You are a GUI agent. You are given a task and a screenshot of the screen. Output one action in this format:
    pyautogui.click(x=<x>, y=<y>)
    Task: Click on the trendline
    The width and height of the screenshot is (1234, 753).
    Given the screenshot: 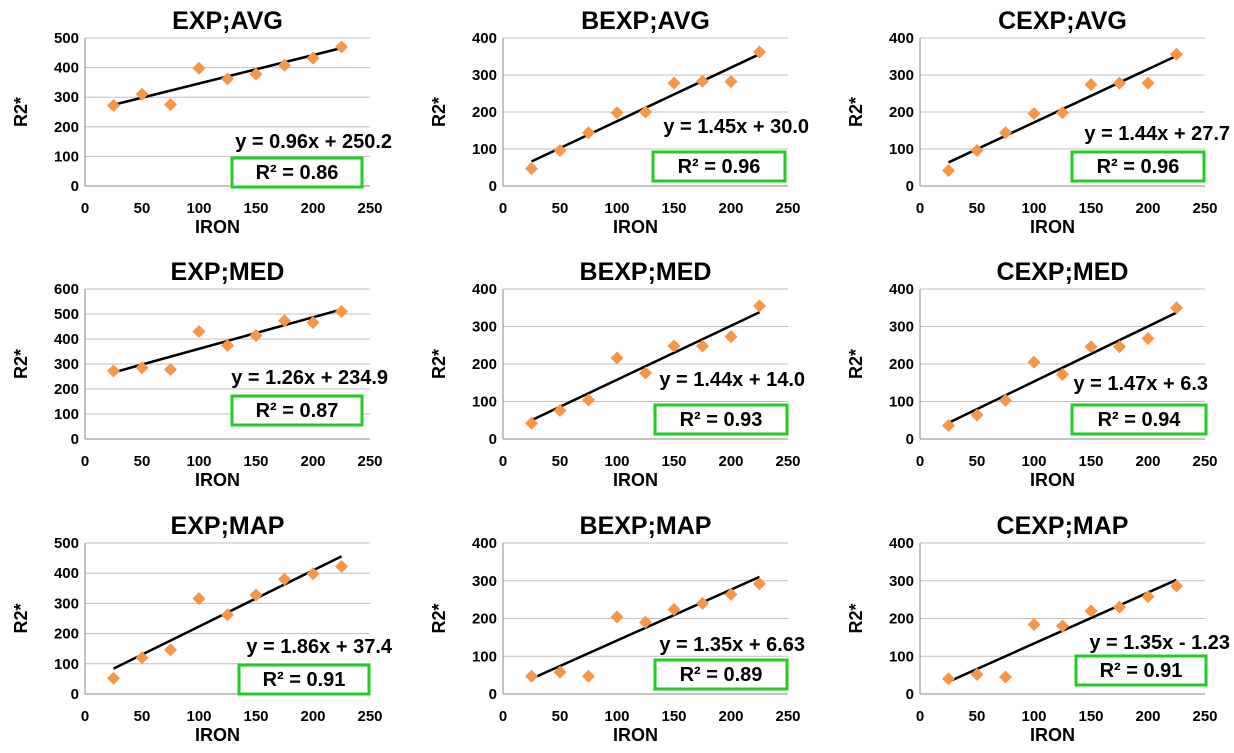 What is the action you would take?
    pyautogui.click(x=645, y=366)
    